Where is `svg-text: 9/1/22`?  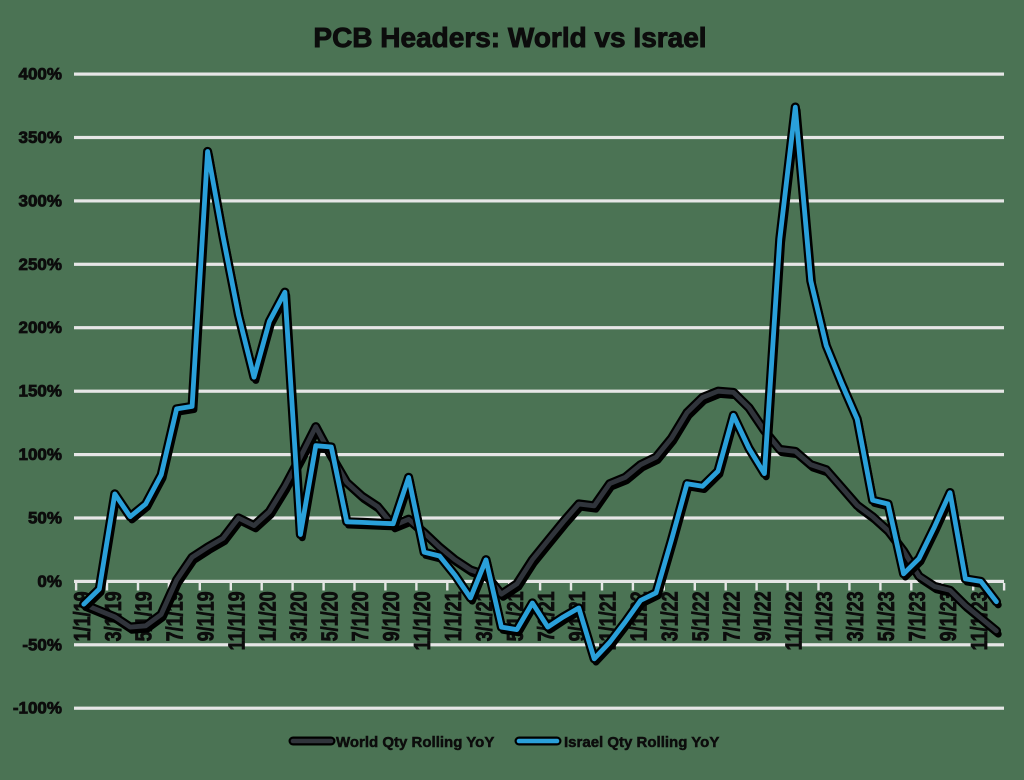
svg-text: 9/1/22 is located at coordinates (763, 616).